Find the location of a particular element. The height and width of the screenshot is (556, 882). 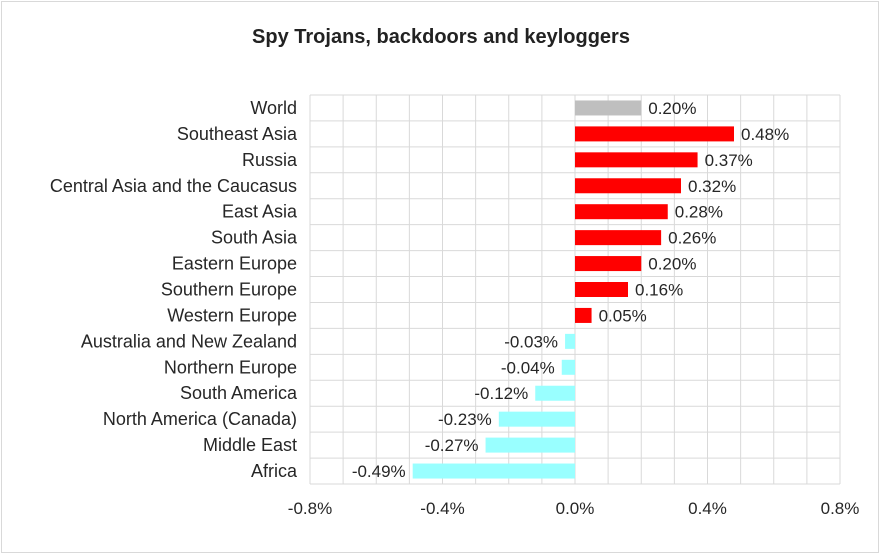

category-label: South America is located at coordinates (239, 393).